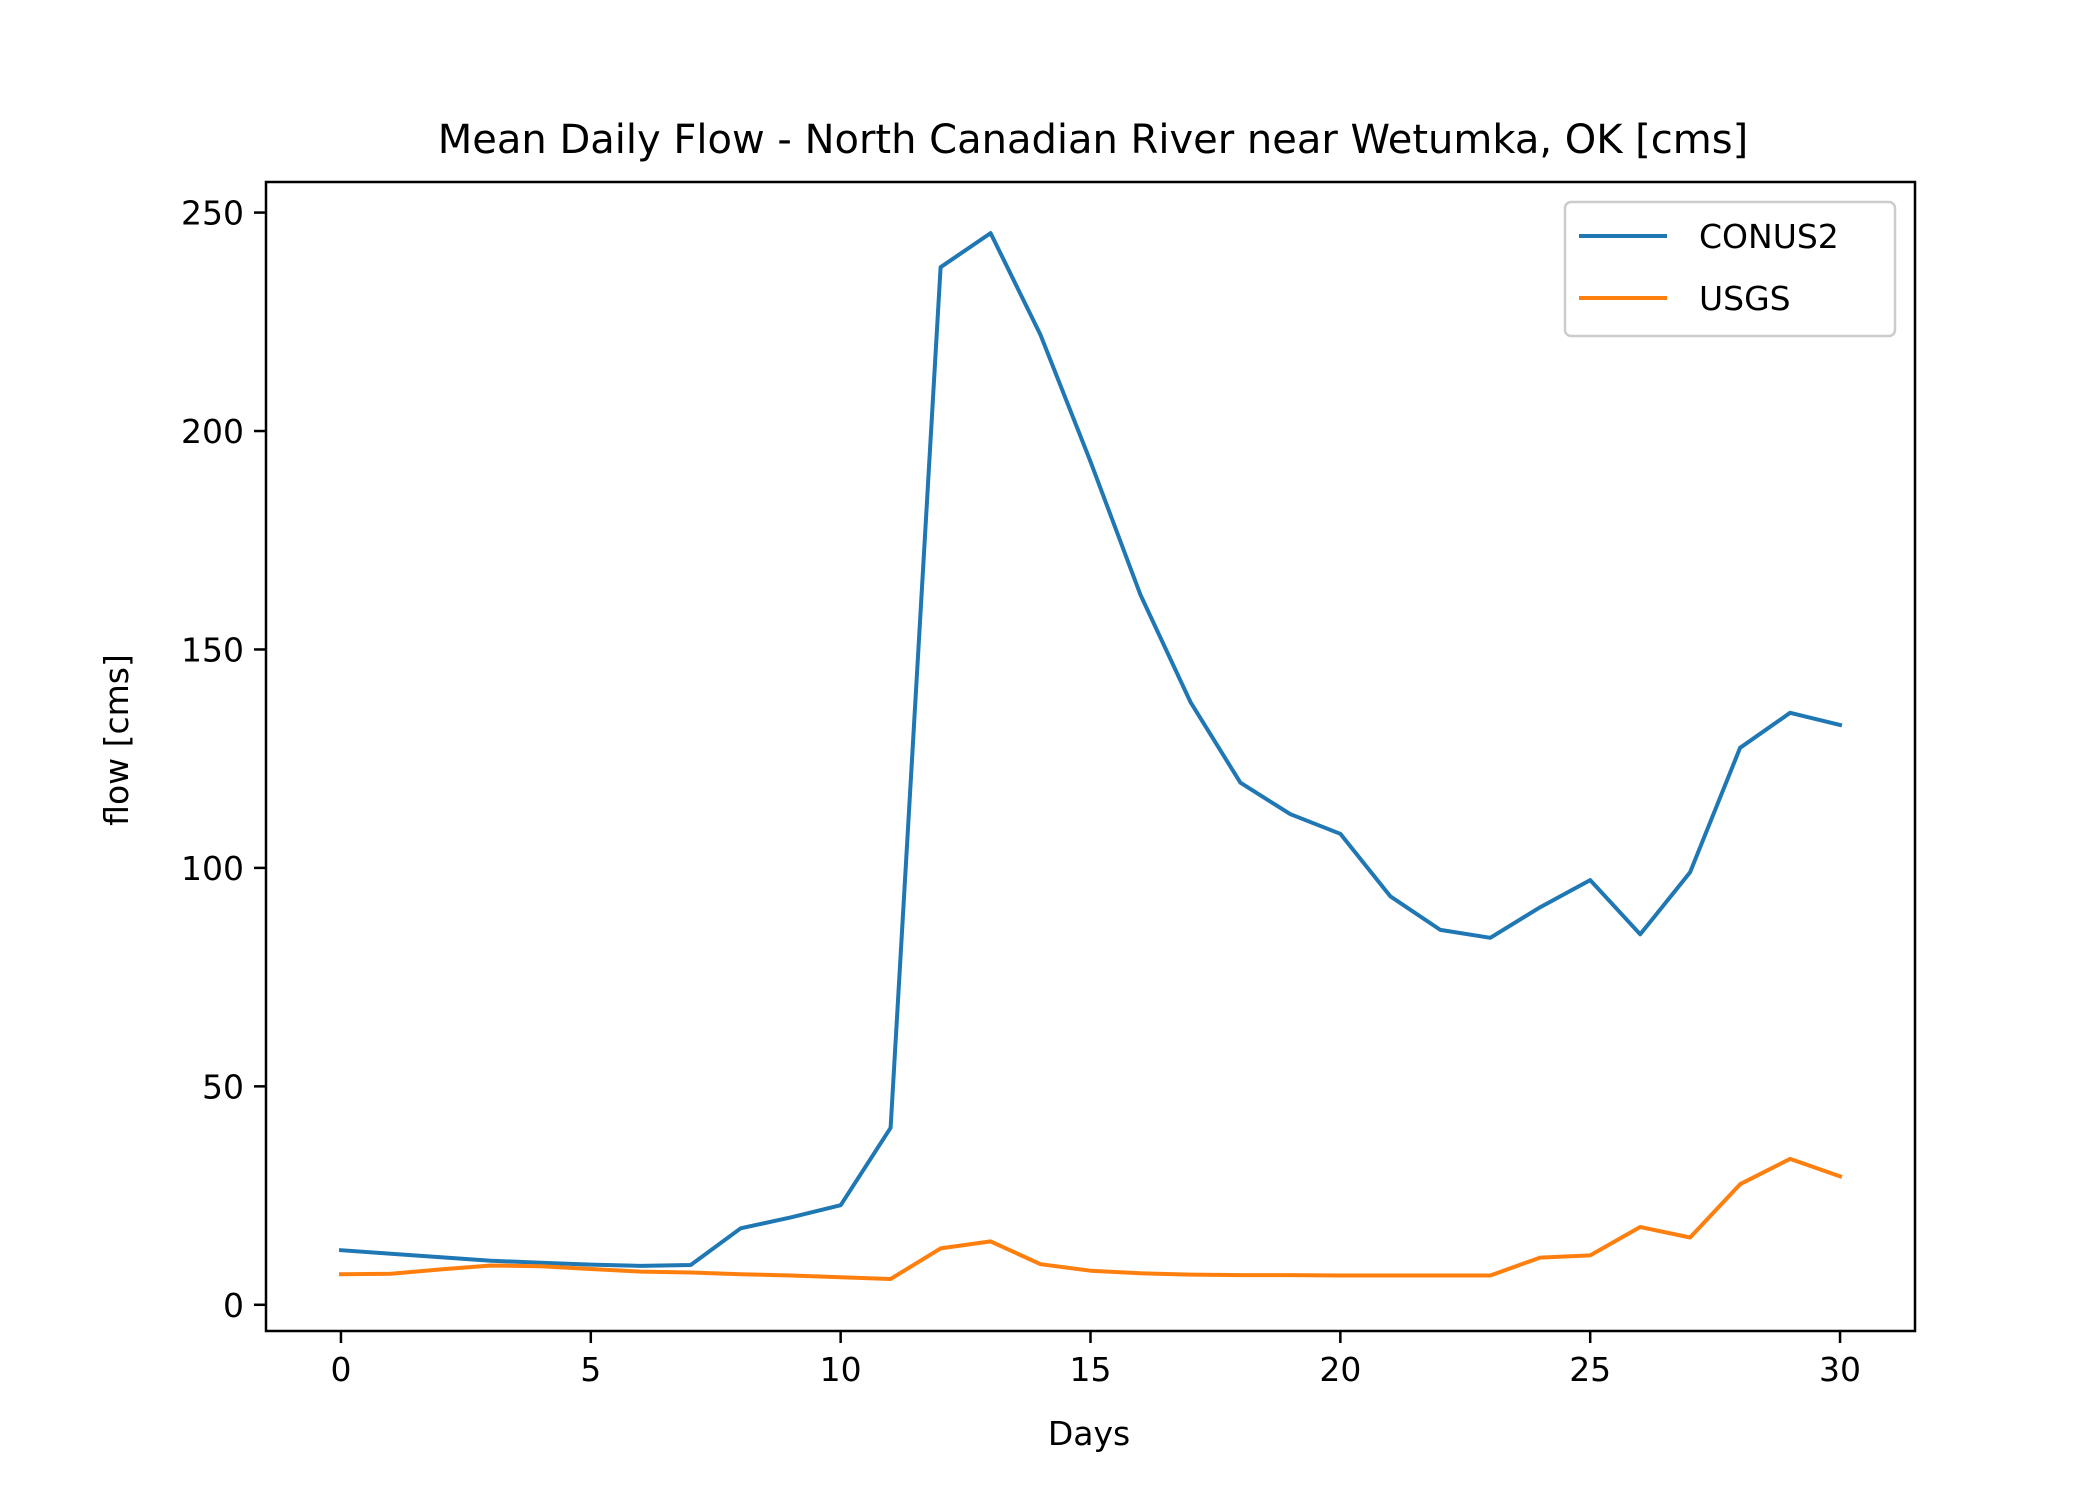  Describe the element at coordinates (223, 1086) in the screenshot. I see `y-tick-label: 50` at that location.